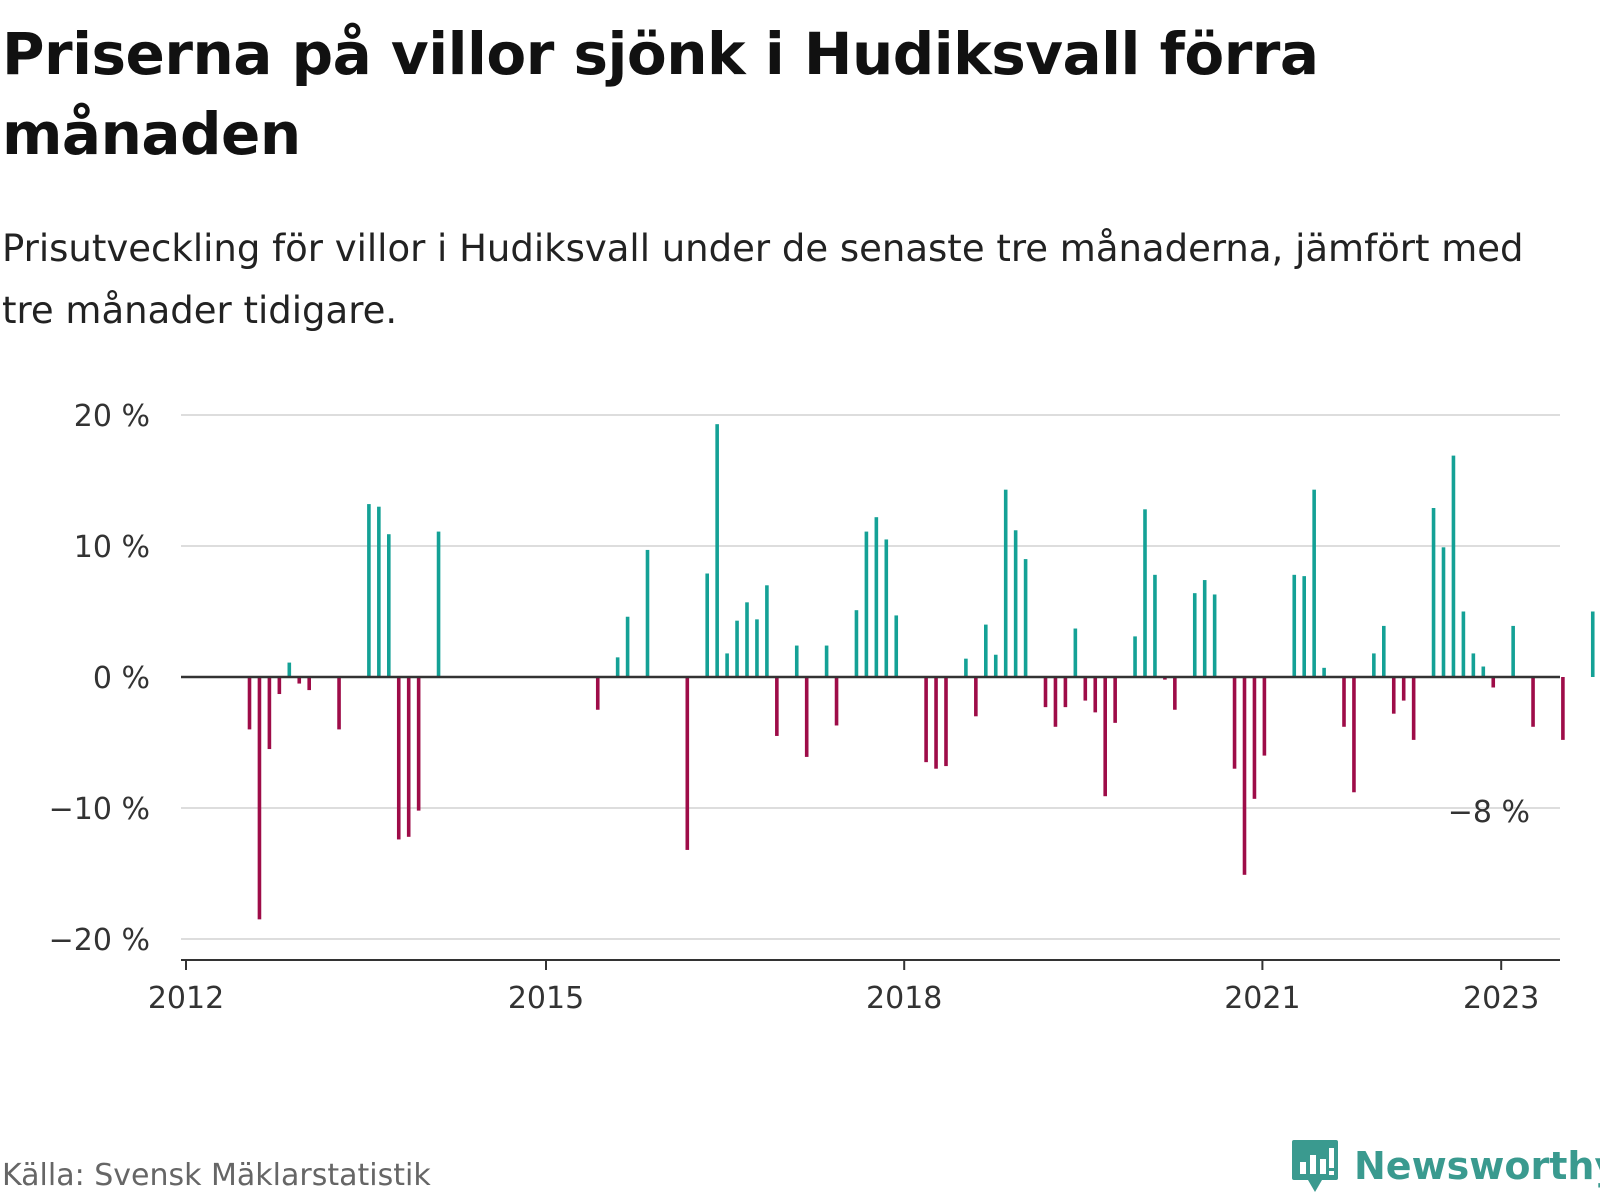 The image size is (1600, 1200). Describe the element at coordinates (121, 678) in the screenshot. I see `y-tick-label: 0 %` at that location.